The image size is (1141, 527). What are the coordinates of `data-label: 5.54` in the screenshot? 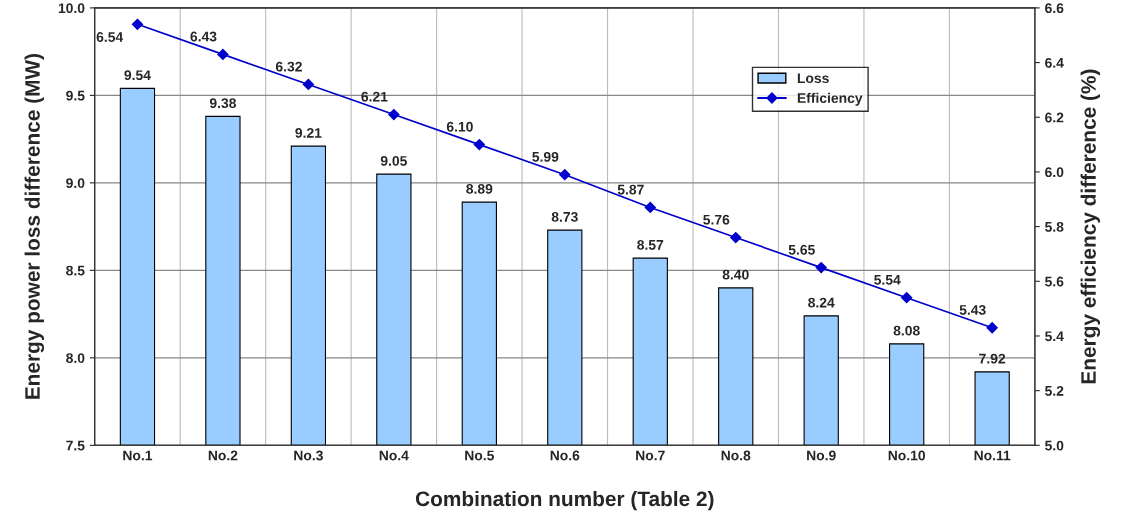 It's located at (887, 280).